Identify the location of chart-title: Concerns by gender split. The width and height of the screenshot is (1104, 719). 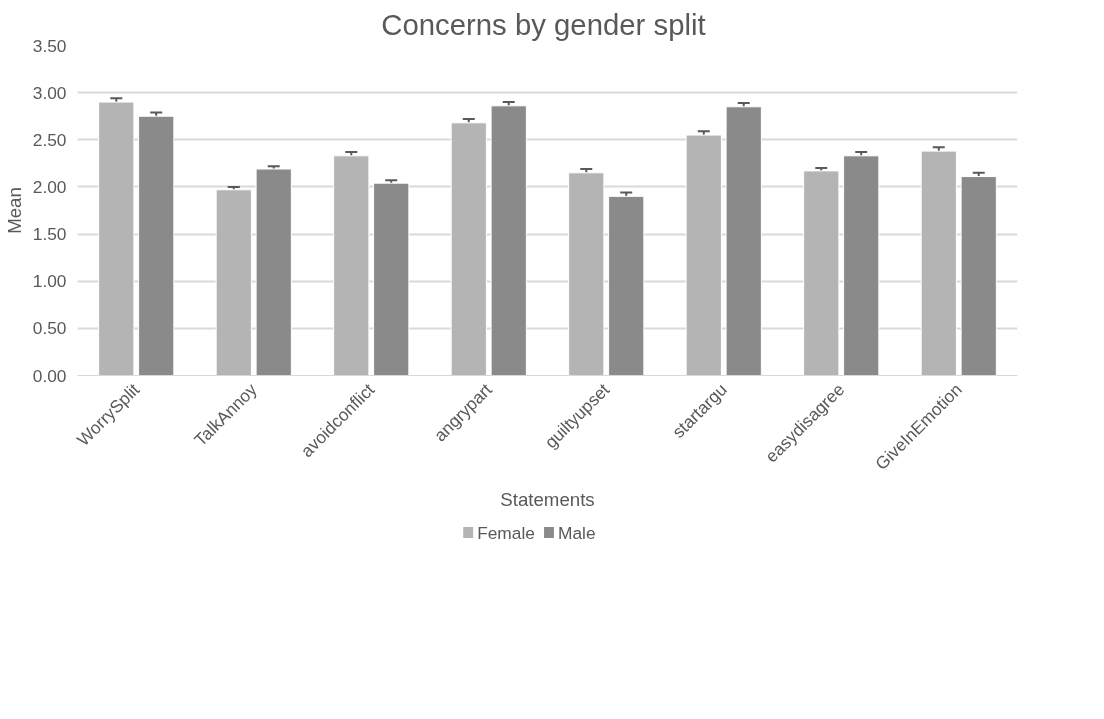
(543, 24).